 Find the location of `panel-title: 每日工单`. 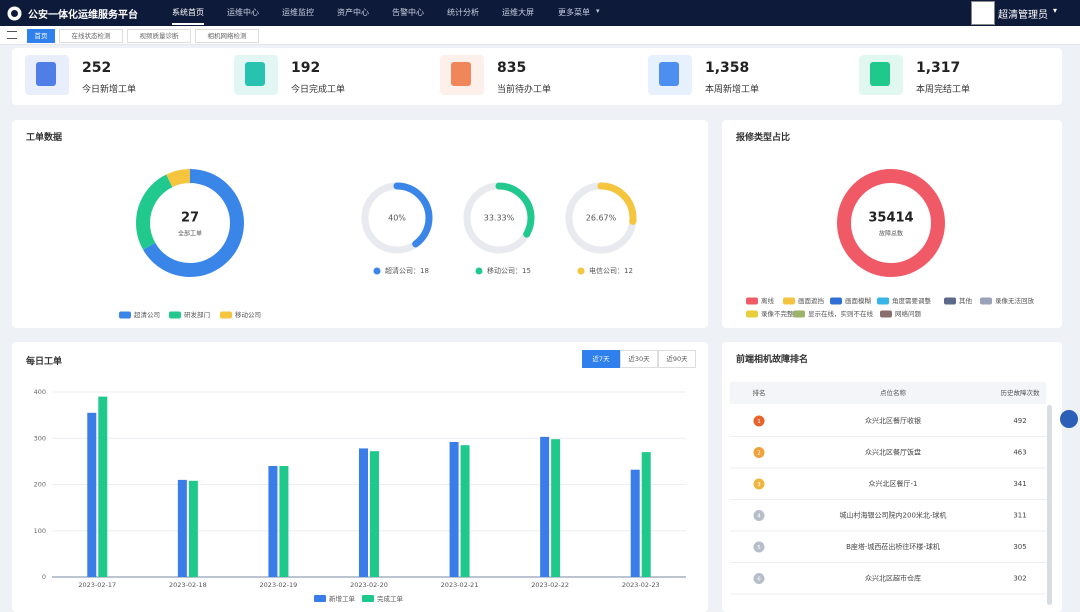

panel-title: 每日工单 is located at coordinates (44, 362).